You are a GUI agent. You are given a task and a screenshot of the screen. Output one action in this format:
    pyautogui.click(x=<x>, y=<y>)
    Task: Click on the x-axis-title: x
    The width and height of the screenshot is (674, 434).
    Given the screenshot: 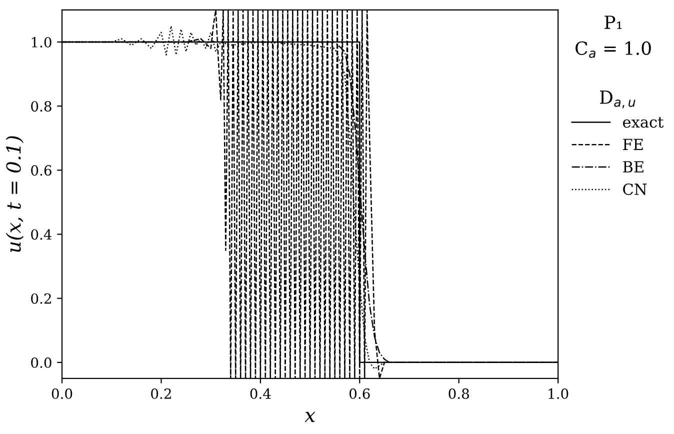 What is the action you would take?
    pyautogui.click(x=310, y=417)
    